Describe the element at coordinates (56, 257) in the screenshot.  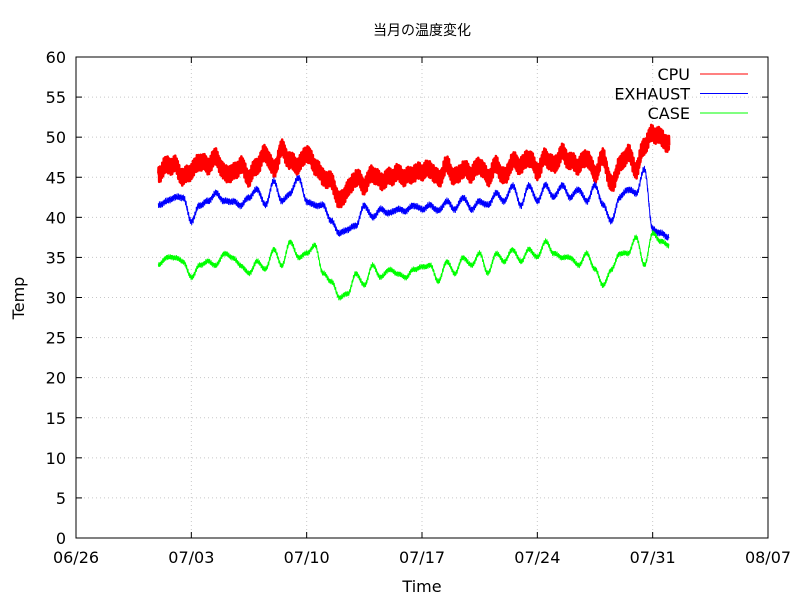
I see `y-tick-label: 35` at that location.